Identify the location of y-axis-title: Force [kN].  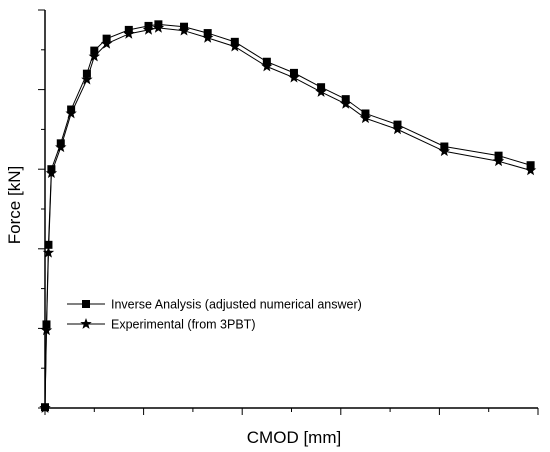
(14, 205).